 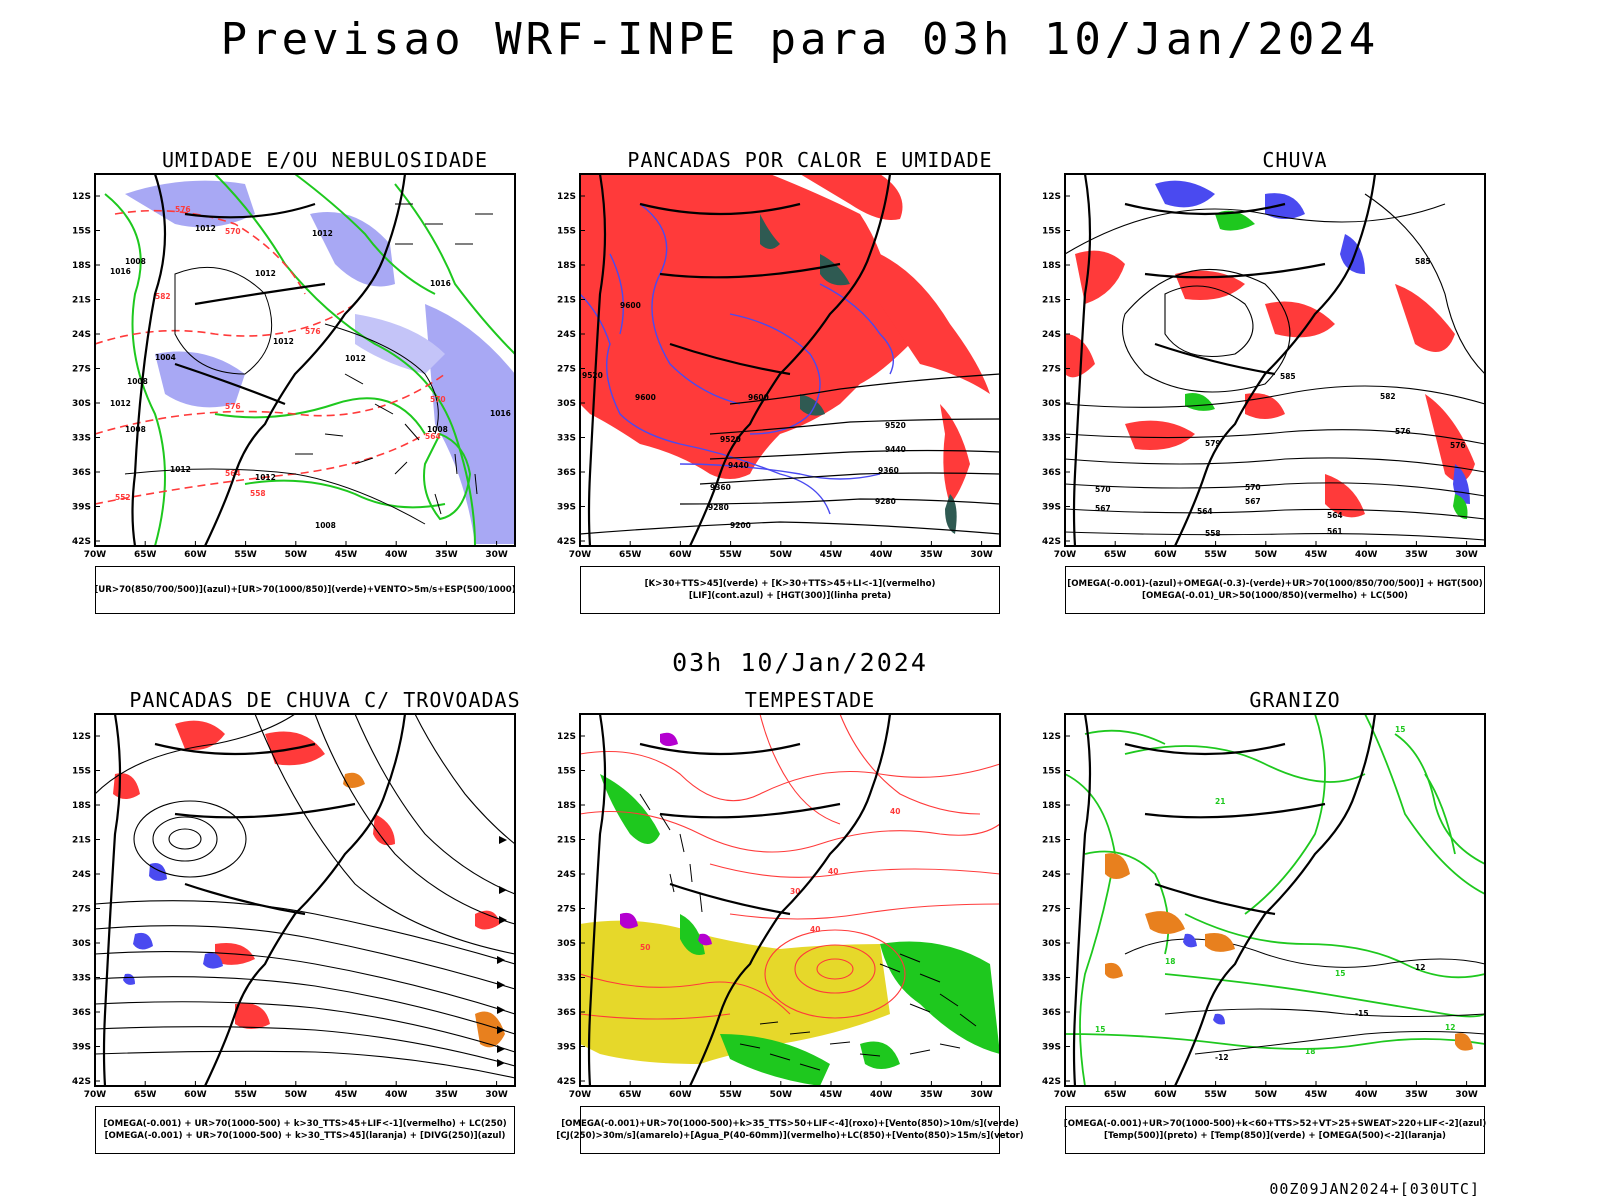 I want to click on lon-tick-label: 50W, so click(x=1266, y=1095).